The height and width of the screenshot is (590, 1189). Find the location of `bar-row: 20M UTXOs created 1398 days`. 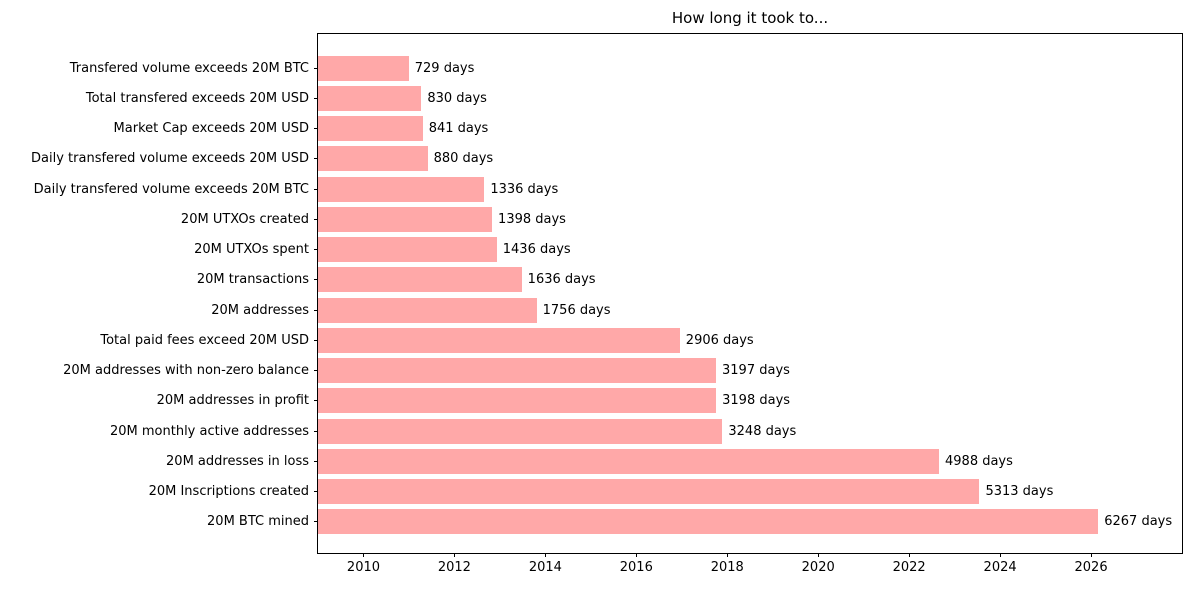

bar-row: 20M UTXOs created 1398 days is located at coordinates (681, 219).